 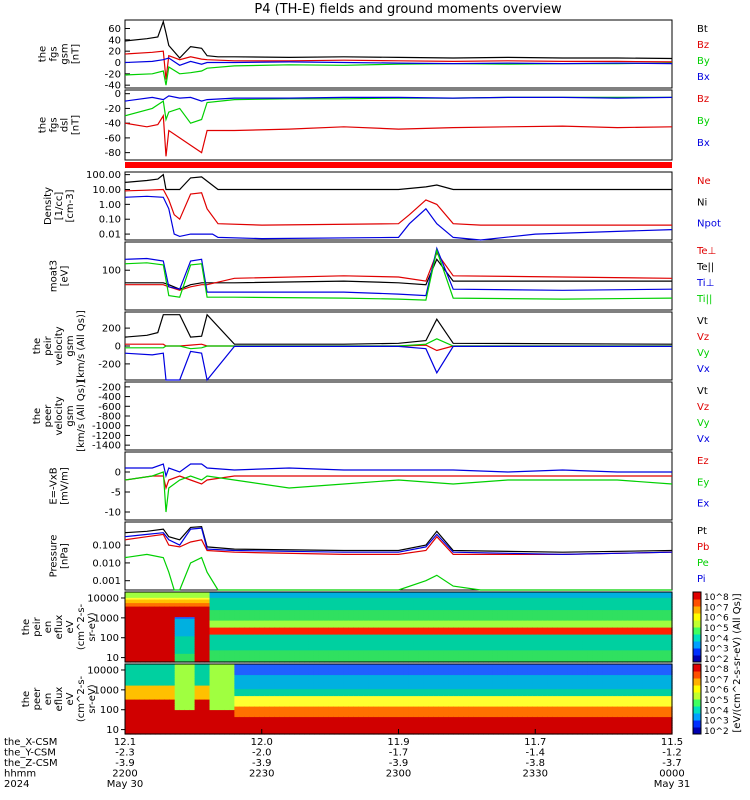 What do you see at coordinates (65, 125) in the screenshot?
I see `ylabel-line: dsl` at bounding box center [65, 125].